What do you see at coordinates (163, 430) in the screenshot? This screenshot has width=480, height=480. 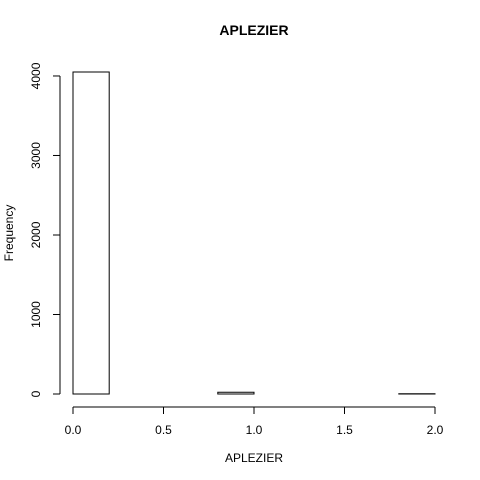 I see `x-tick-label: 0.5` at bounding box center [163, 430].